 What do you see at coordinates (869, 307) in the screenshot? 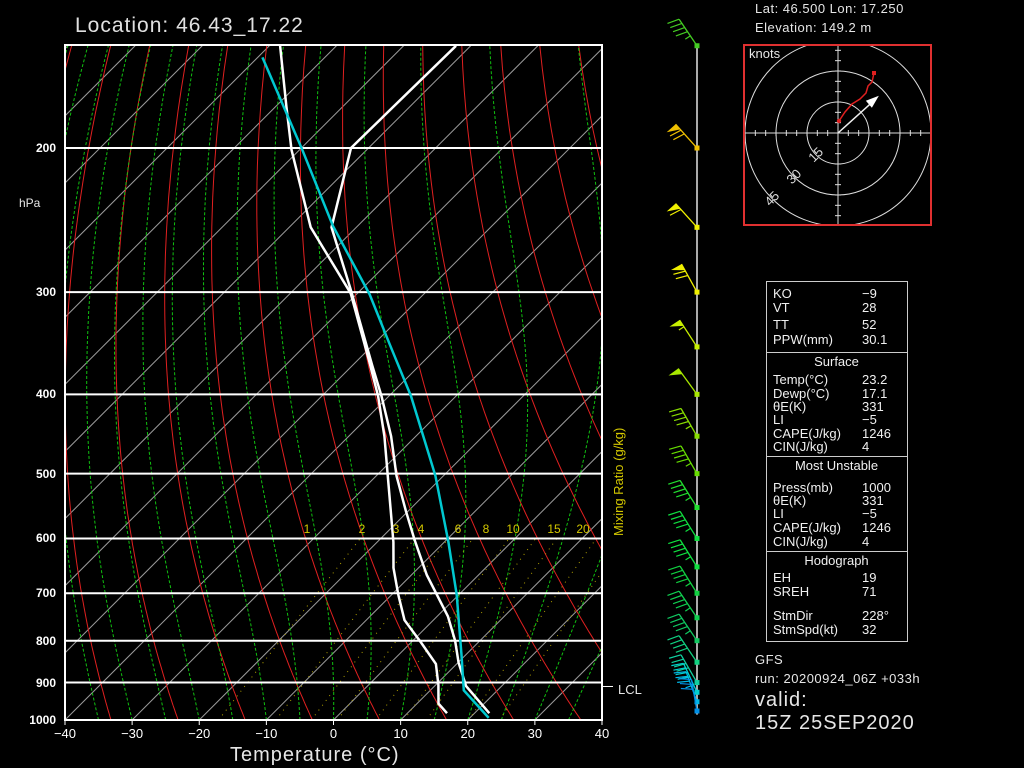
I see `stat-value: 28` at bounding box center [869, 307].